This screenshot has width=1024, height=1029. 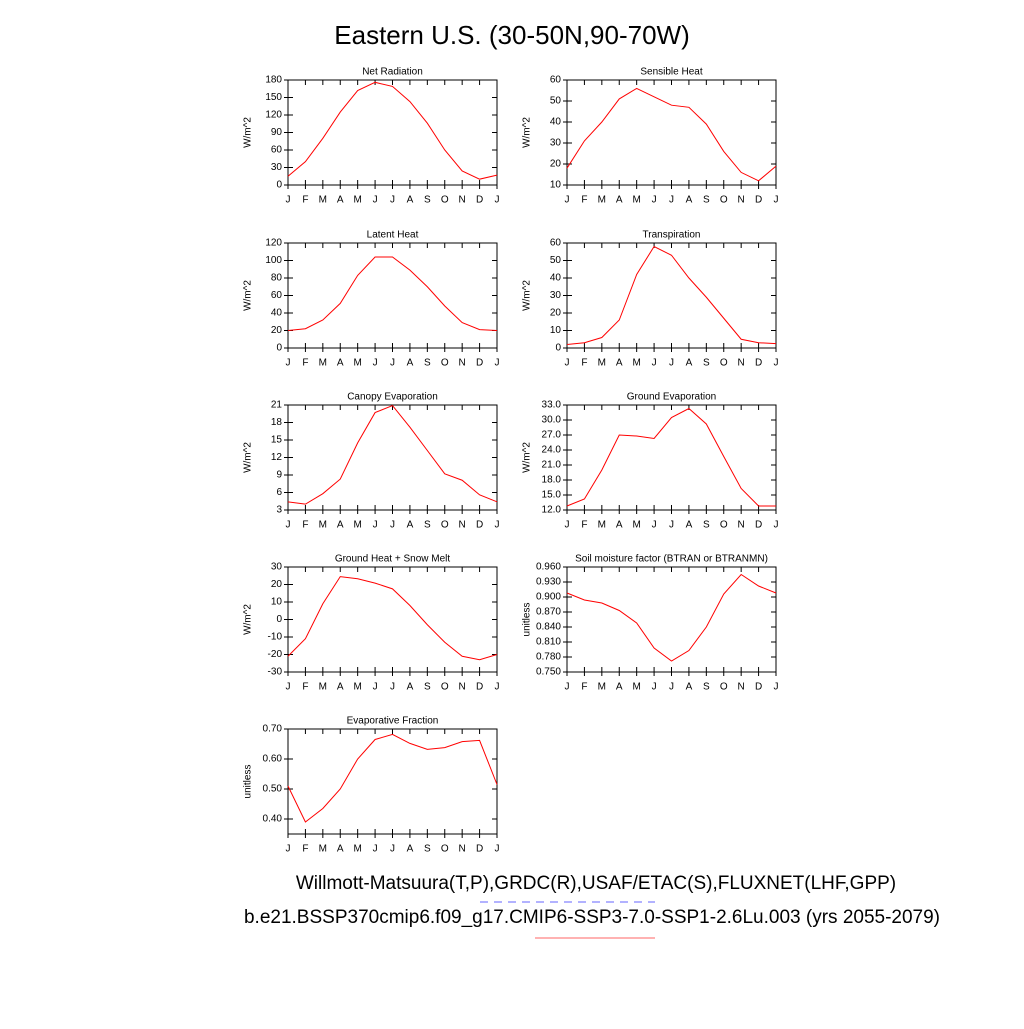 What do you see at coordinates (672, 397) in the screenshot?
I see `panel-title: Ground Evaporation` at bounding box center [672, 397].